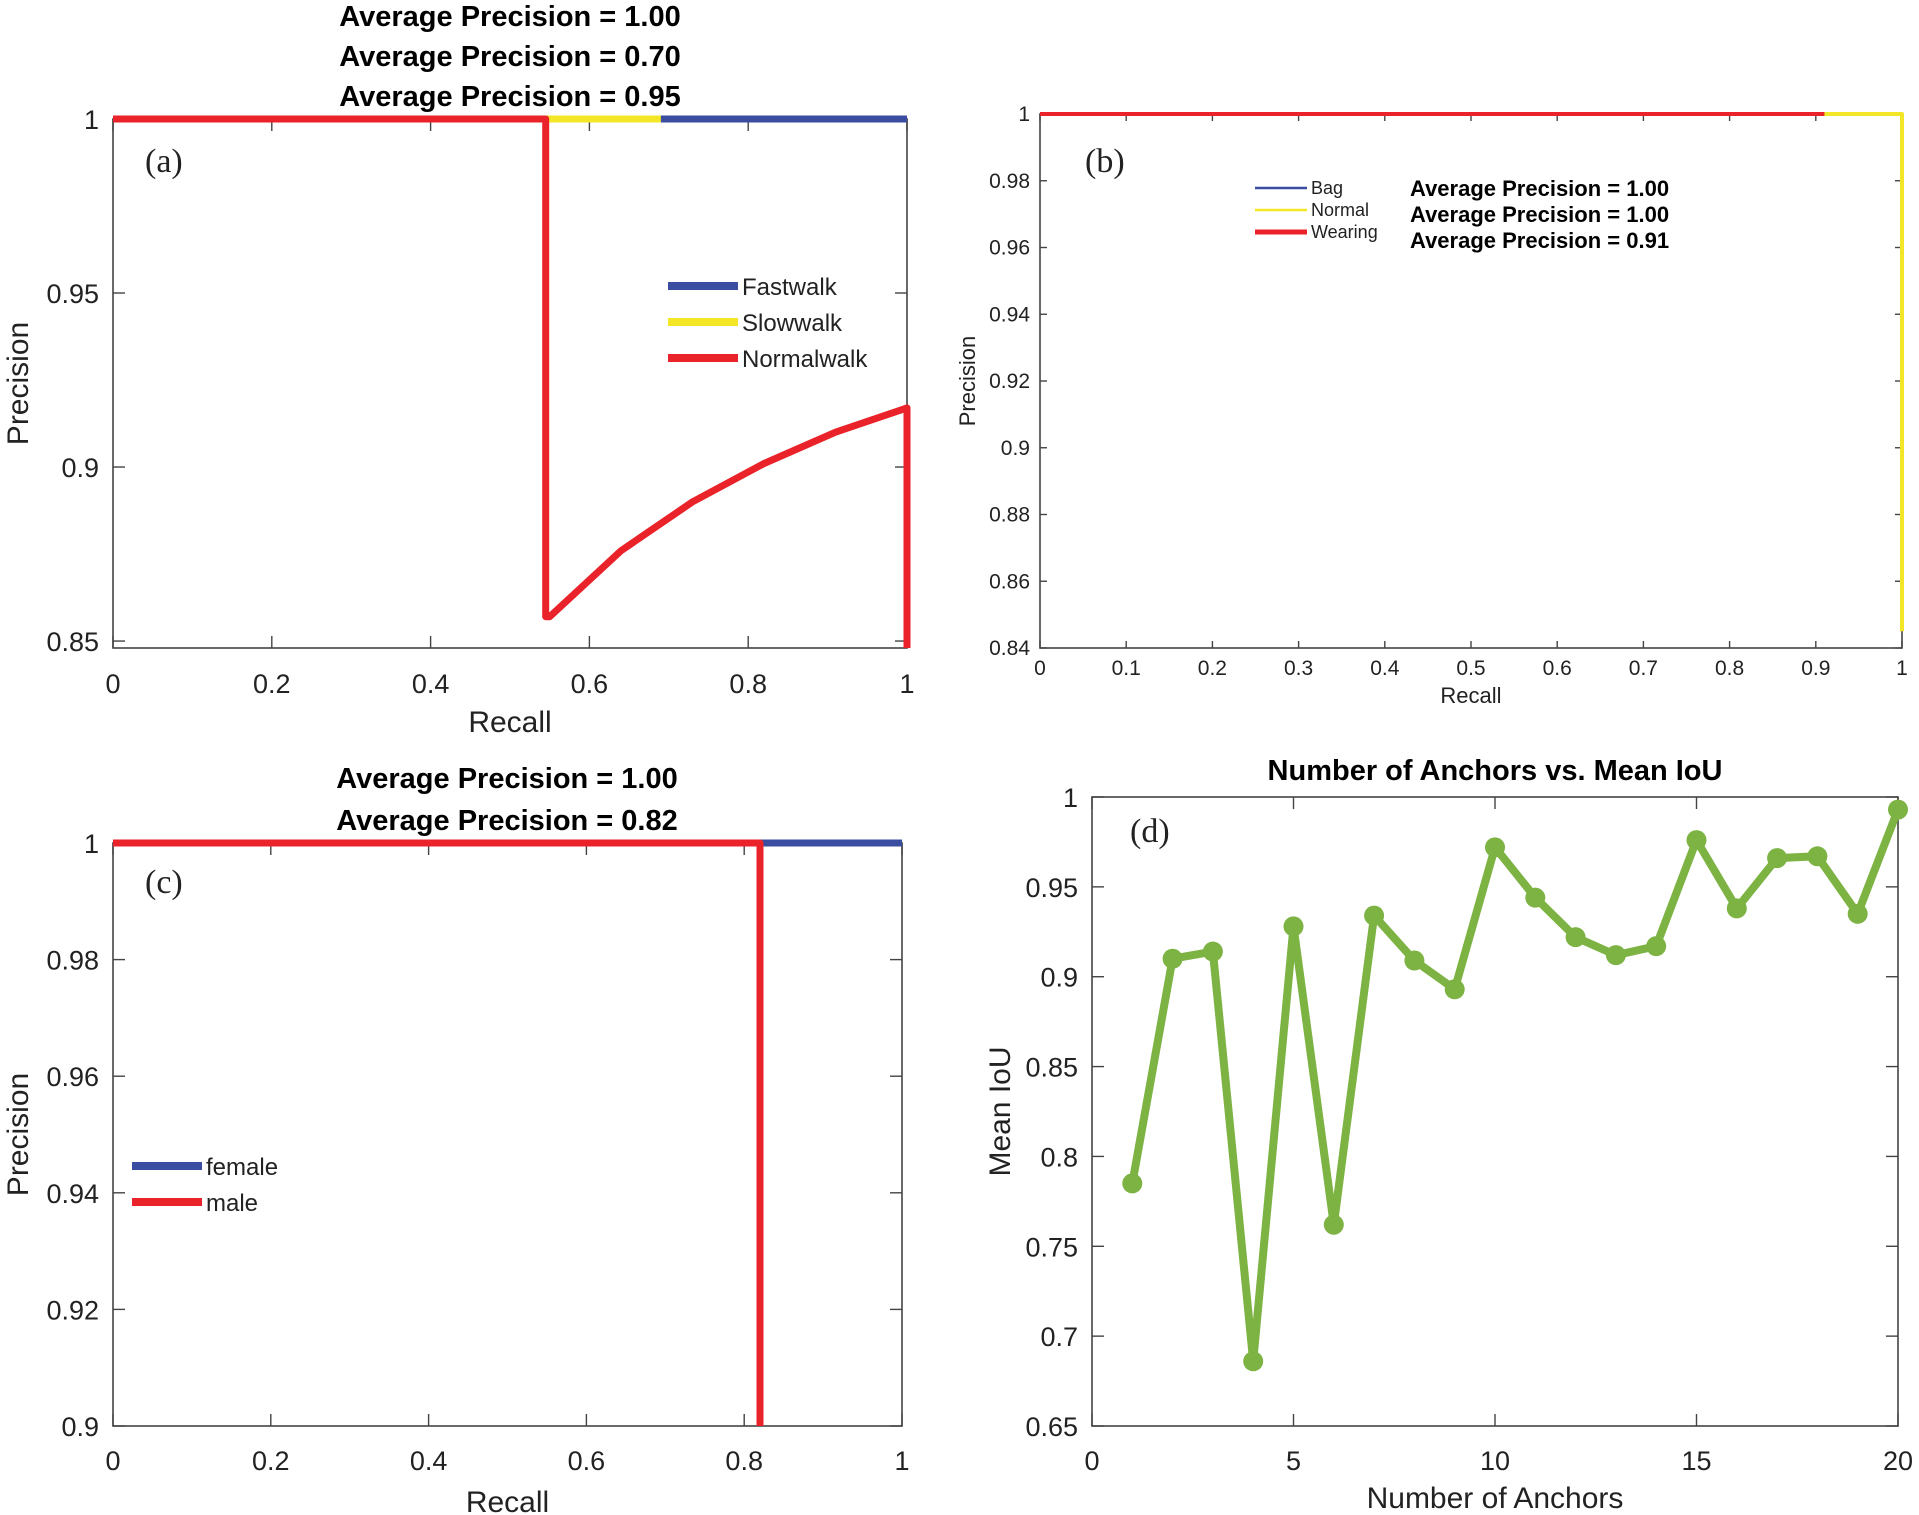 The height and width of the screenshot is (1515, 1919). I want to click on x-tick-label: 0.9, so click(1815, 668).